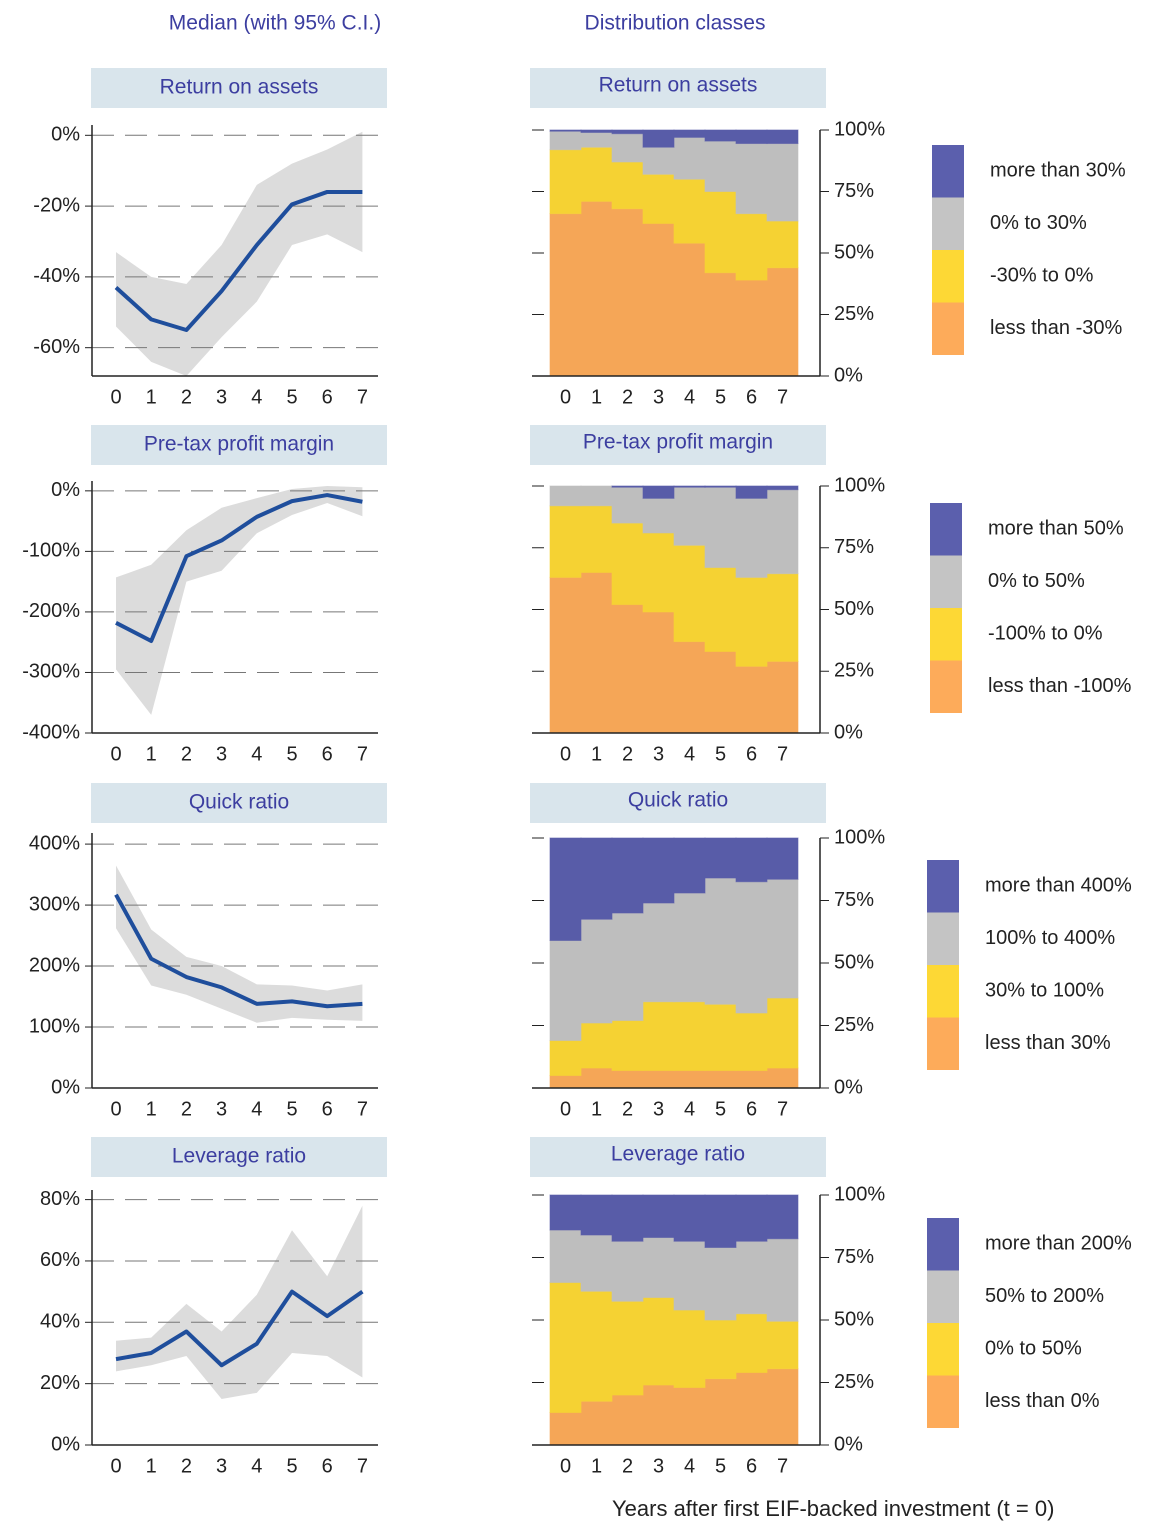 This screenshot has width=1153, height=1528. What do you see at coordinates (675, 23) in the screenshot?
I see `column-title: Distribution classes` at bounding box center [675, 23].